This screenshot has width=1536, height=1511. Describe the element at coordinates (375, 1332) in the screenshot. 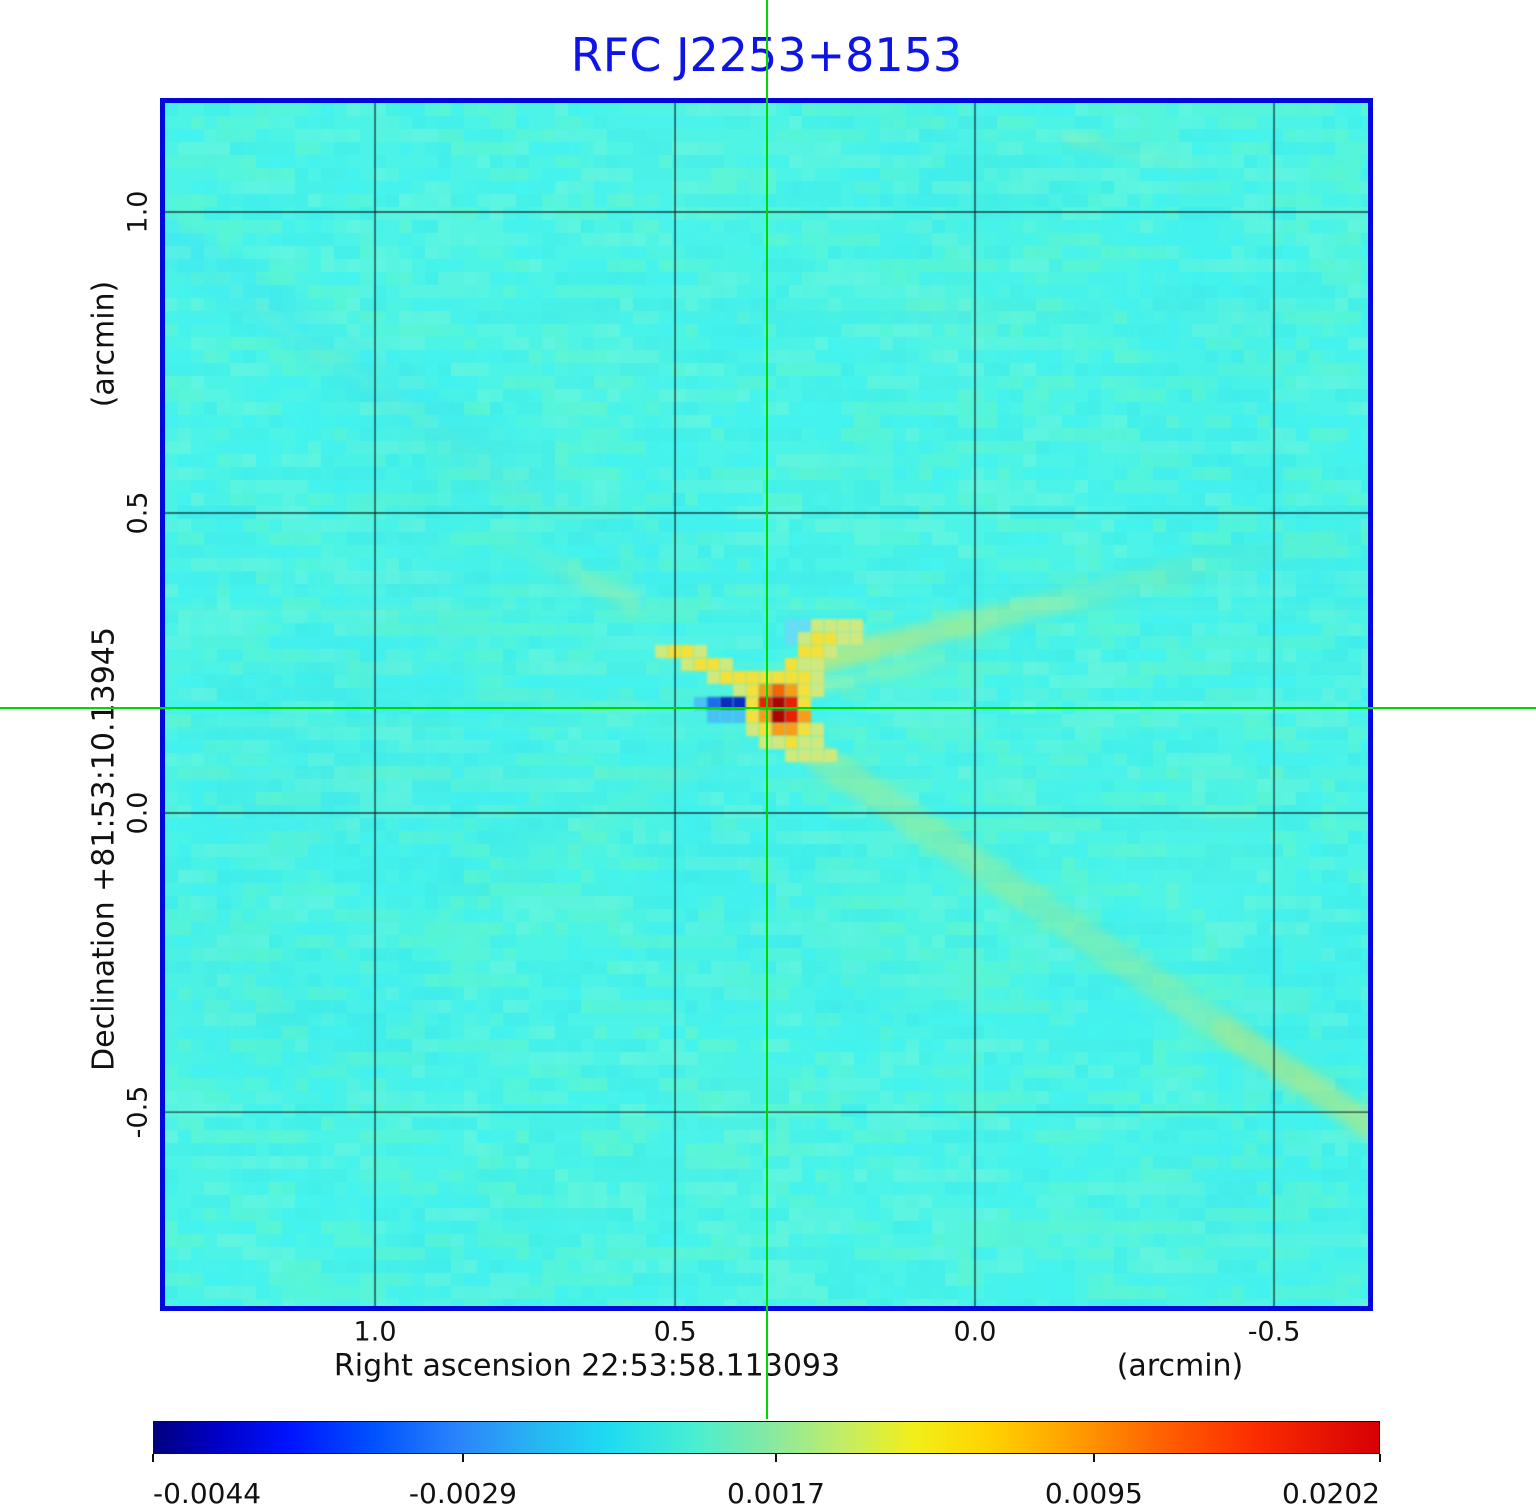

I see `x-tick-label: 1.0` at that location.